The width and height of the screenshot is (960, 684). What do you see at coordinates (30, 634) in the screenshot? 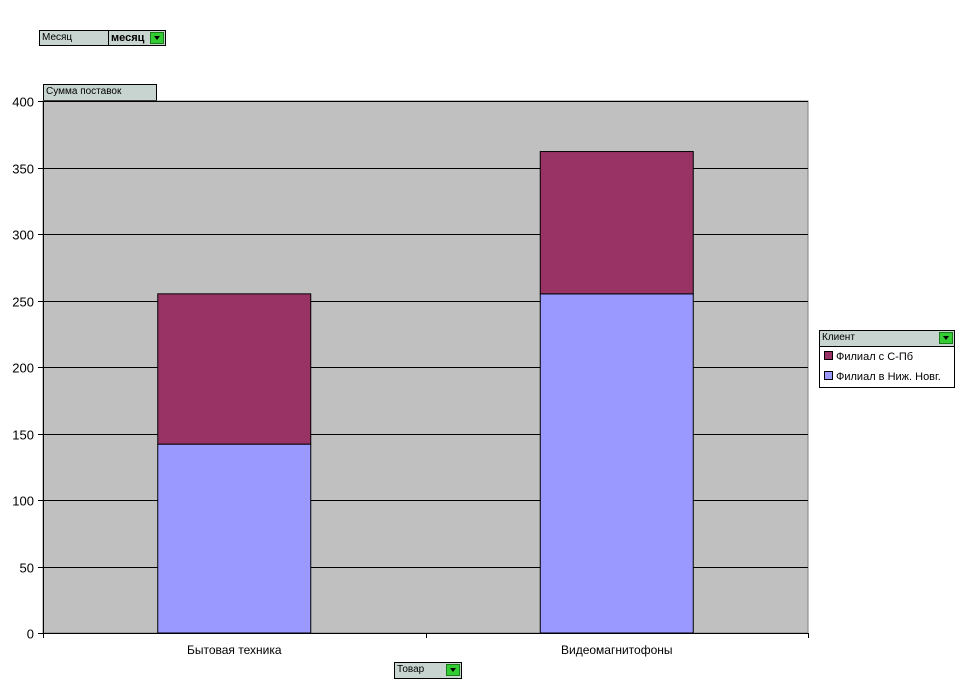
I see `y-tick-label: 0` at bounding box center [30, 634].